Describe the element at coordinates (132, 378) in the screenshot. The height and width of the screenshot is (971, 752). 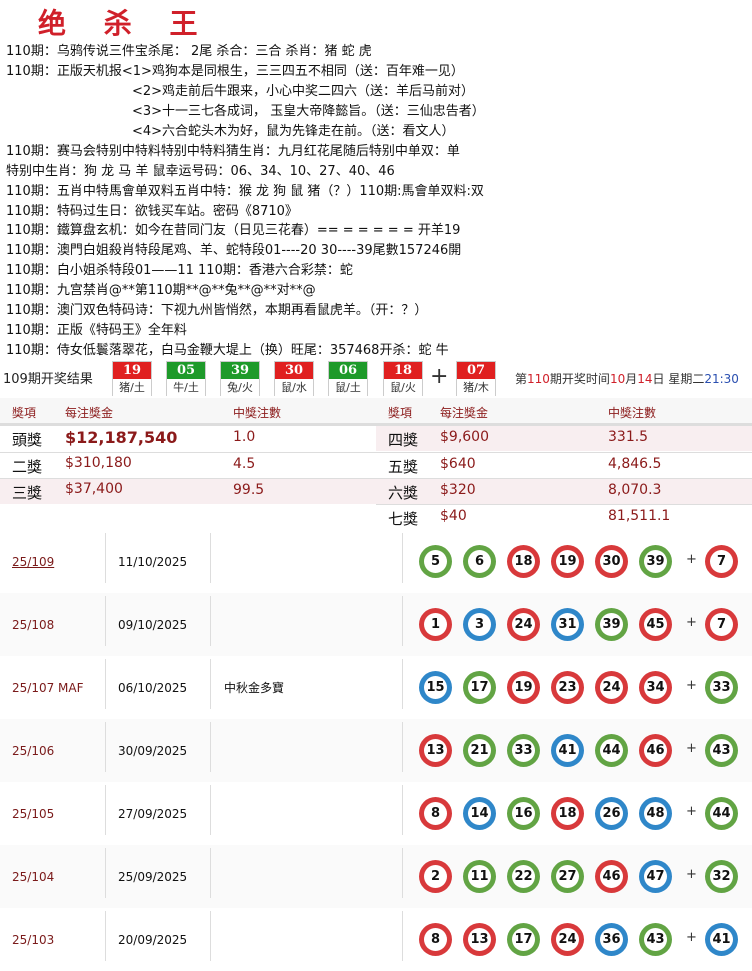
I see `result-ball: 19 猪/土` at that location.